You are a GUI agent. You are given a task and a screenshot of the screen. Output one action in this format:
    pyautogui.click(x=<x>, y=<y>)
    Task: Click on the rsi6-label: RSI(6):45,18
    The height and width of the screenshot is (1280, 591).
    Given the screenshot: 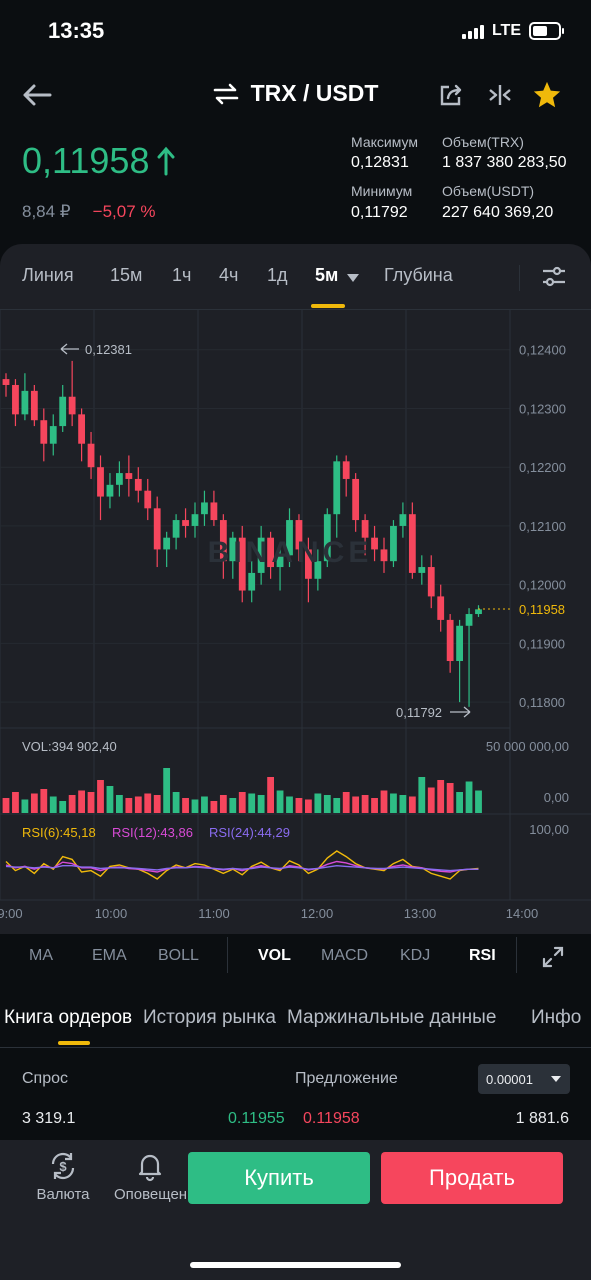 What is the action you would take?
    pyautogui.click(x=59, y=832)
    